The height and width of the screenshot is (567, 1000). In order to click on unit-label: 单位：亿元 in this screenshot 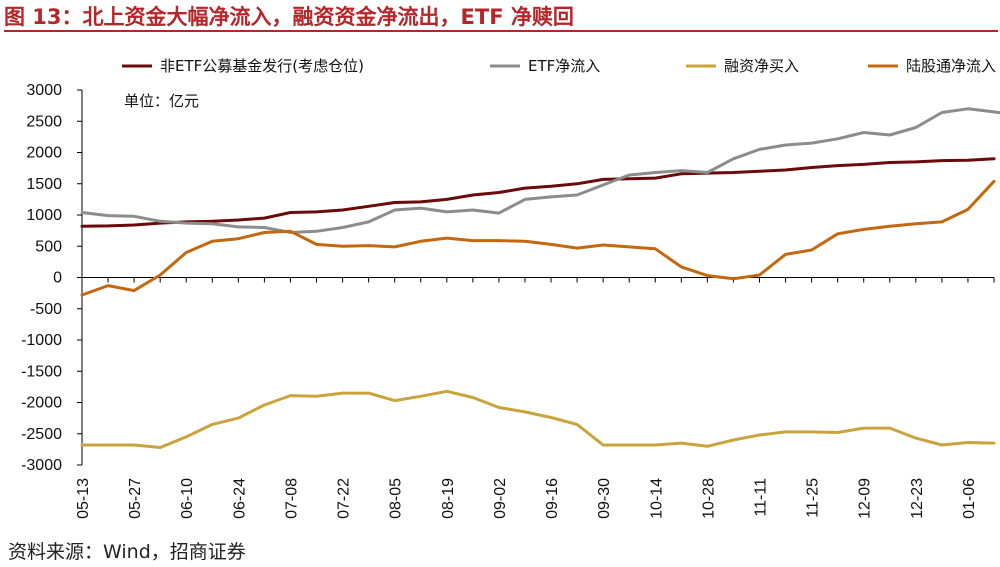, I will do `click(161, 101)`.